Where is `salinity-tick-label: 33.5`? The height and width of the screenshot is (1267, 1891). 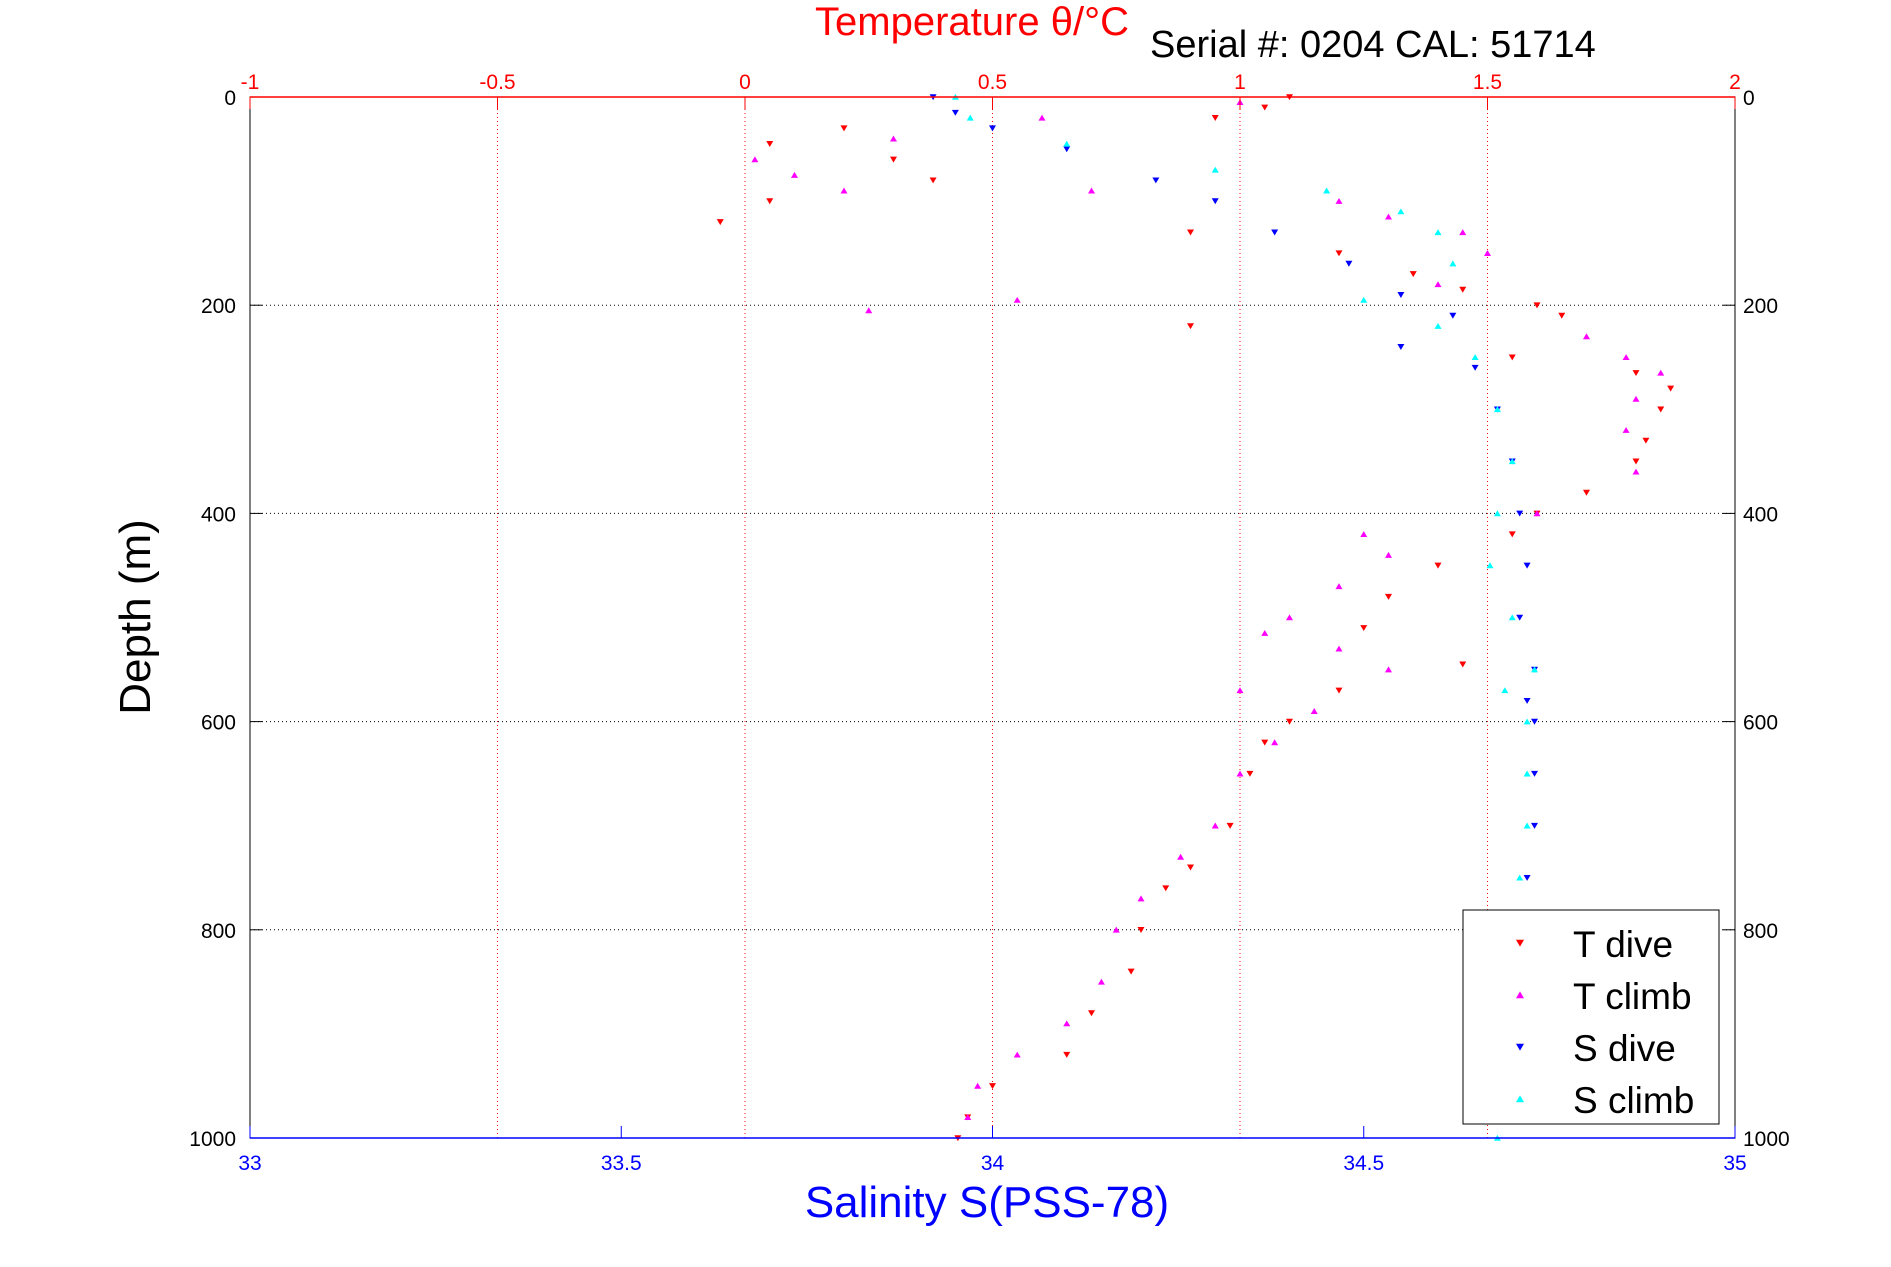
salinity-tick-label: 33.5 is located at coordinates (621, 1163).